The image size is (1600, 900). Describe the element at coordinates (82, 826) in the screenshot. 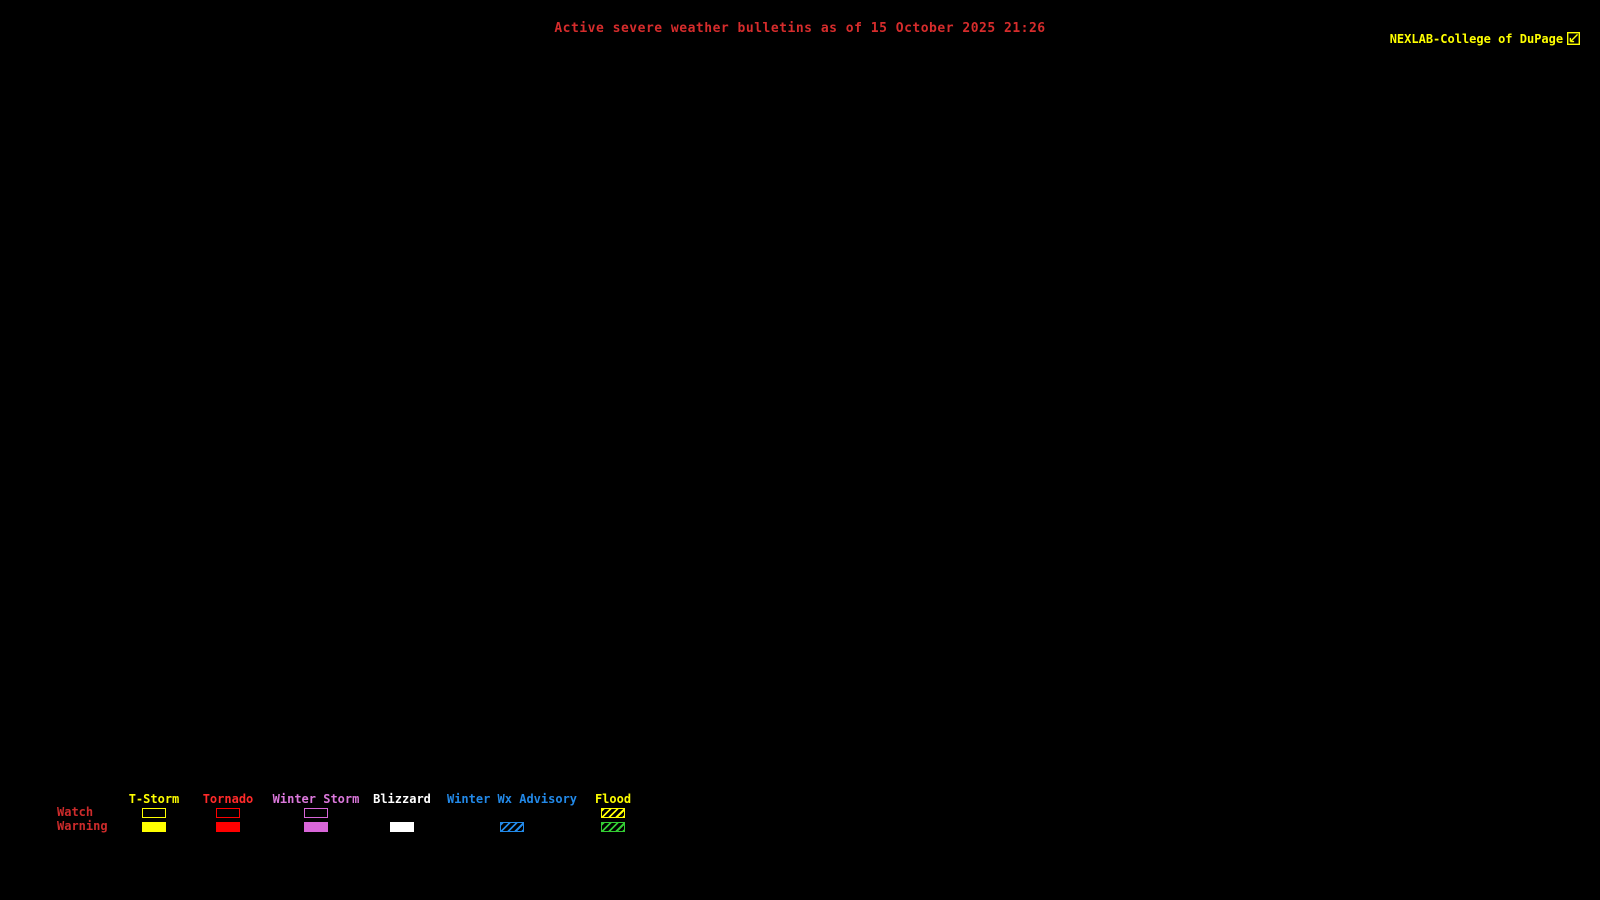

I see `legend-warning-label: Warning` at that location.